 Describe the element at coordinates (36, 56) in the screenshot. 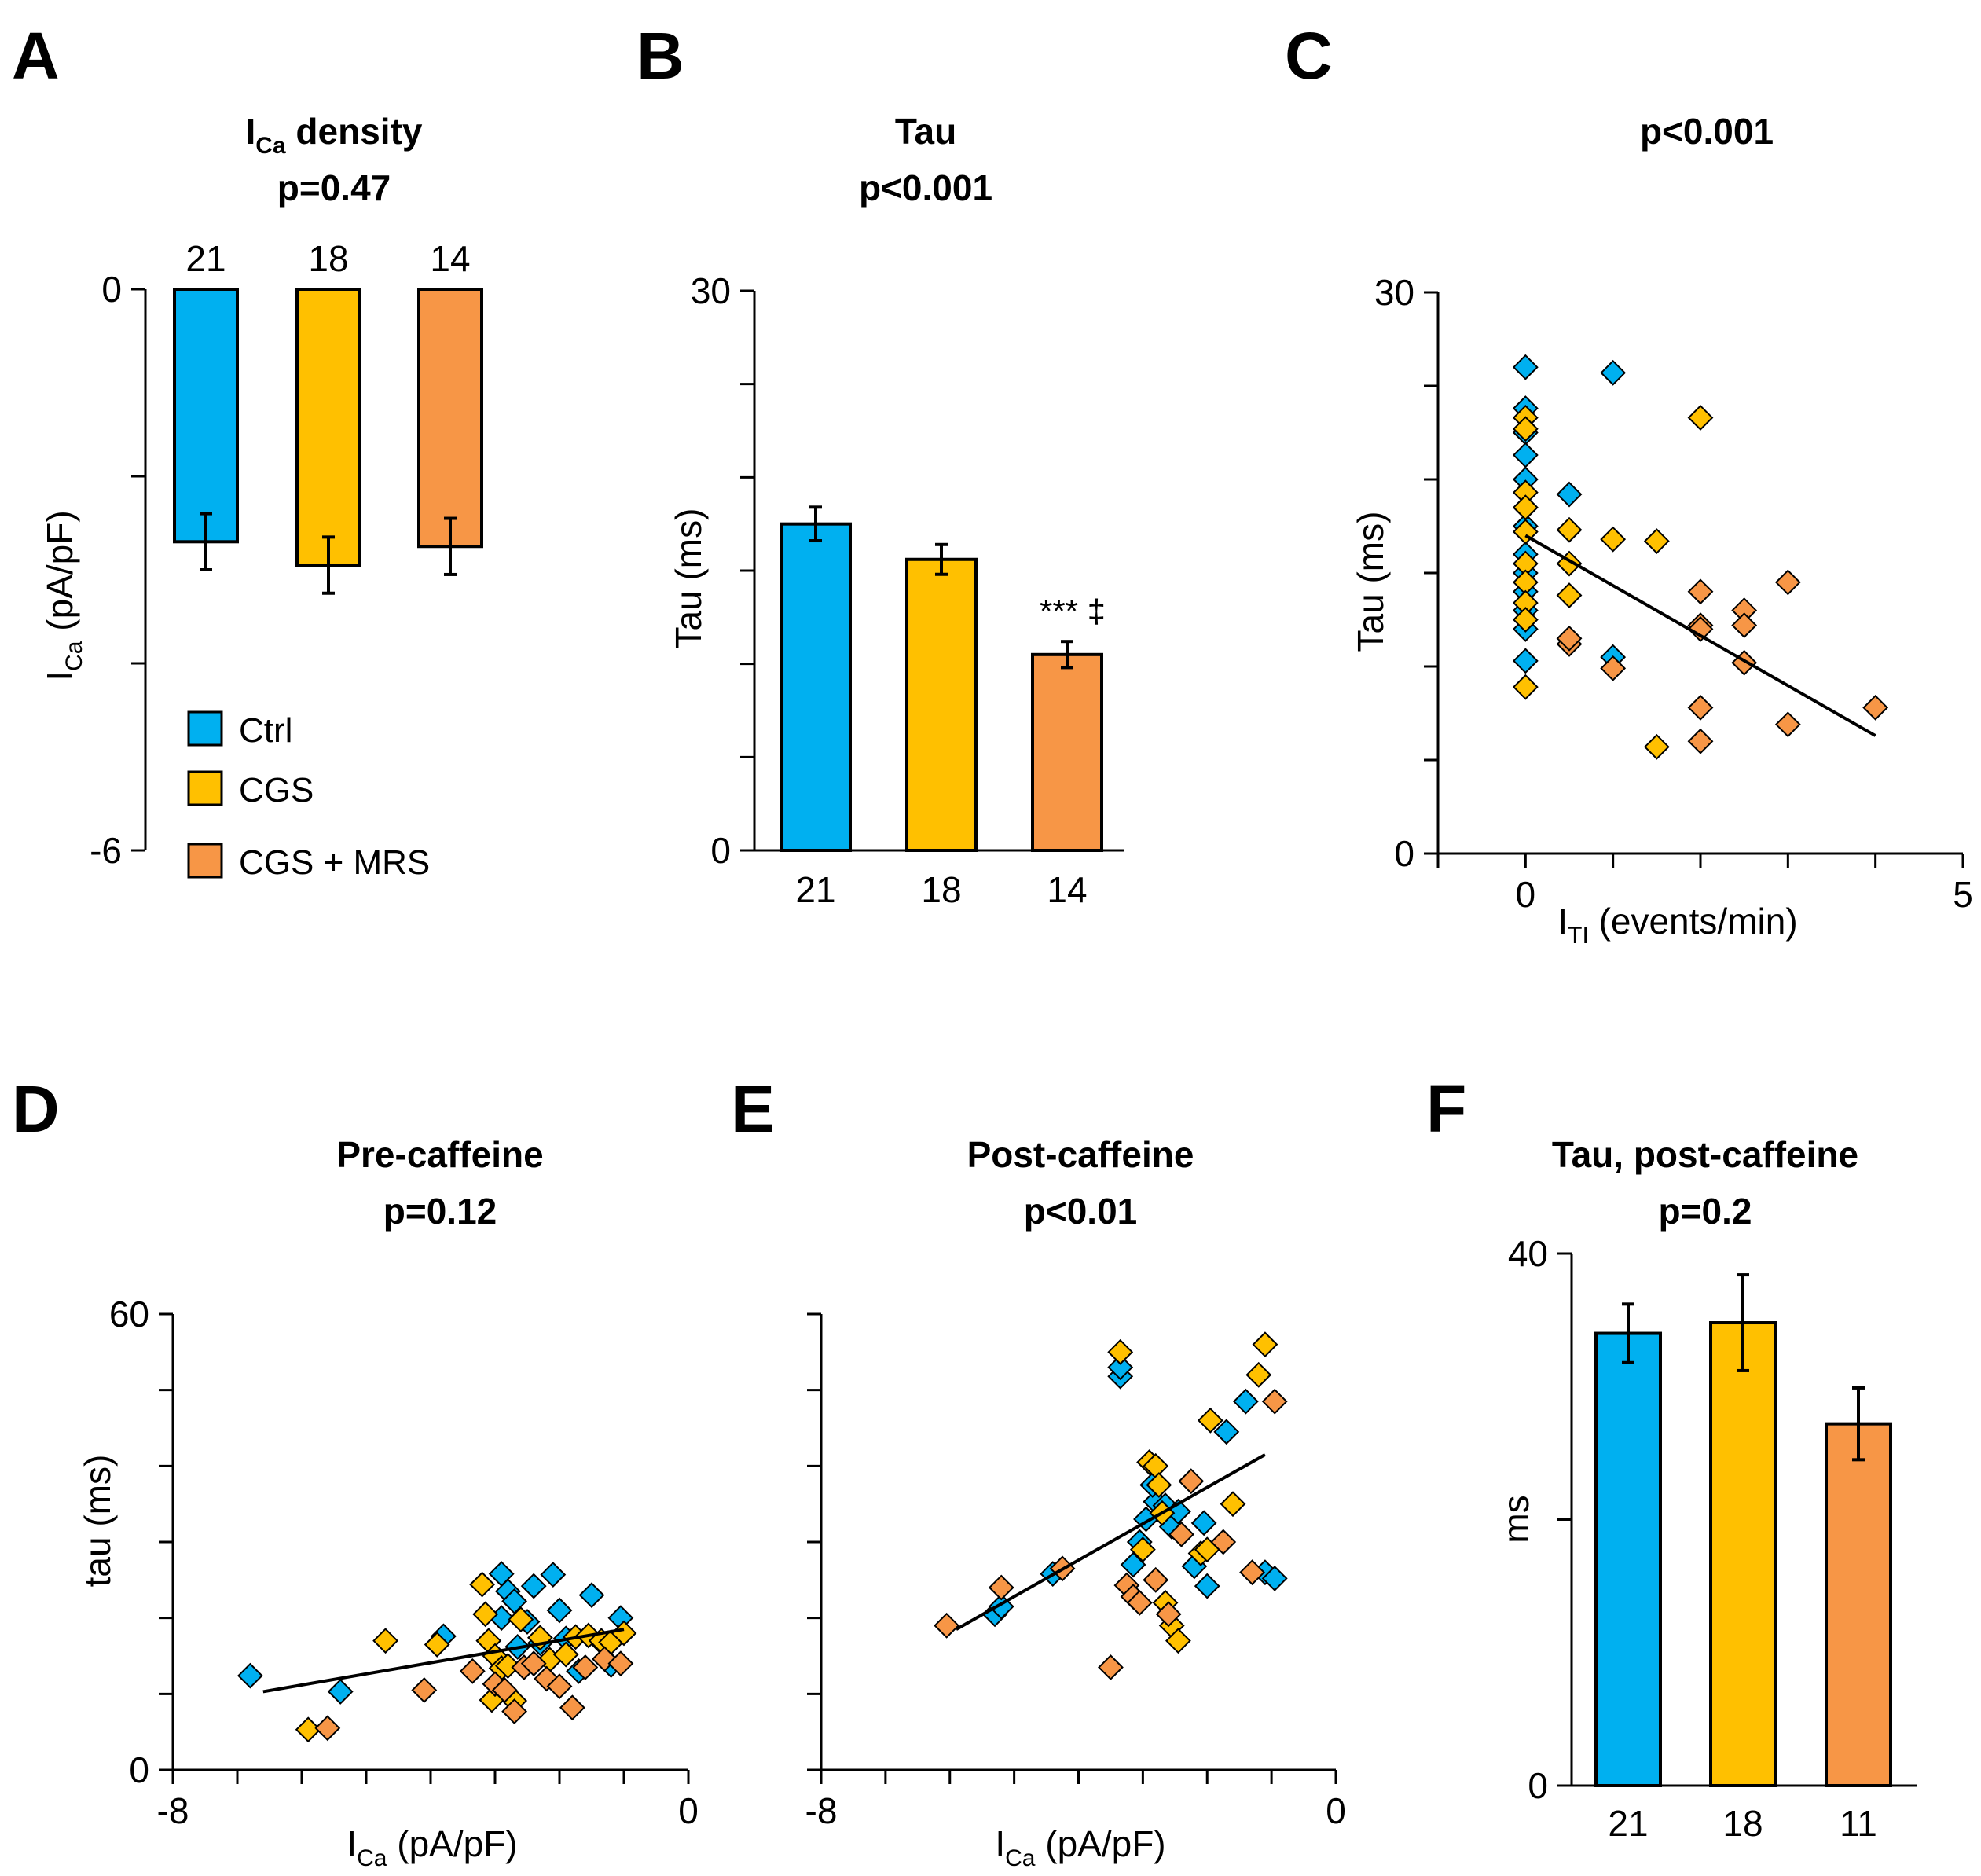

I see `panel-a-letter: A` at that location.